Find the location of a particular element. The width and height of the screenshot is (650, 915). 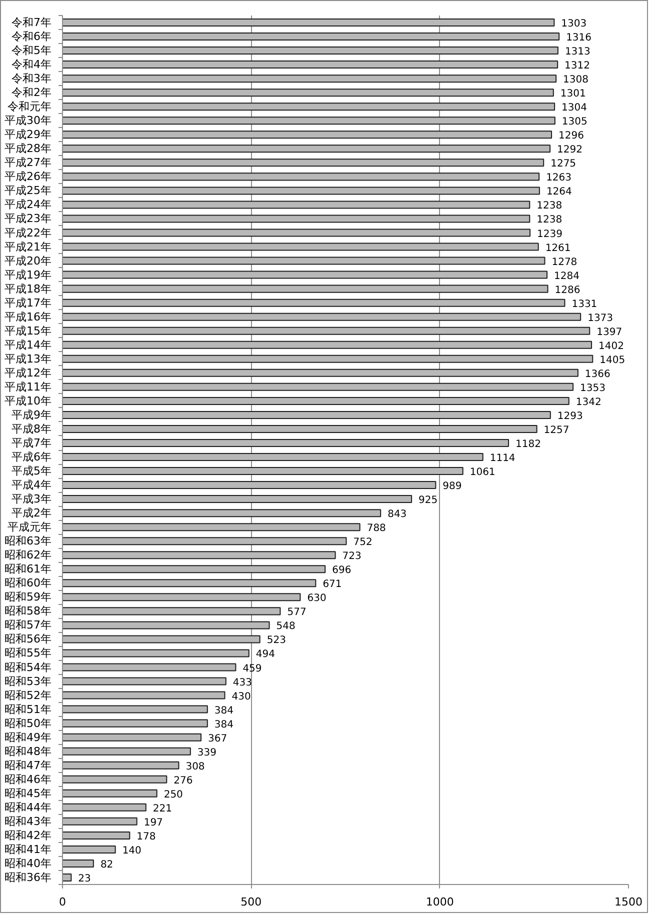

data-label: 788 is located at coordinates (376, 528).